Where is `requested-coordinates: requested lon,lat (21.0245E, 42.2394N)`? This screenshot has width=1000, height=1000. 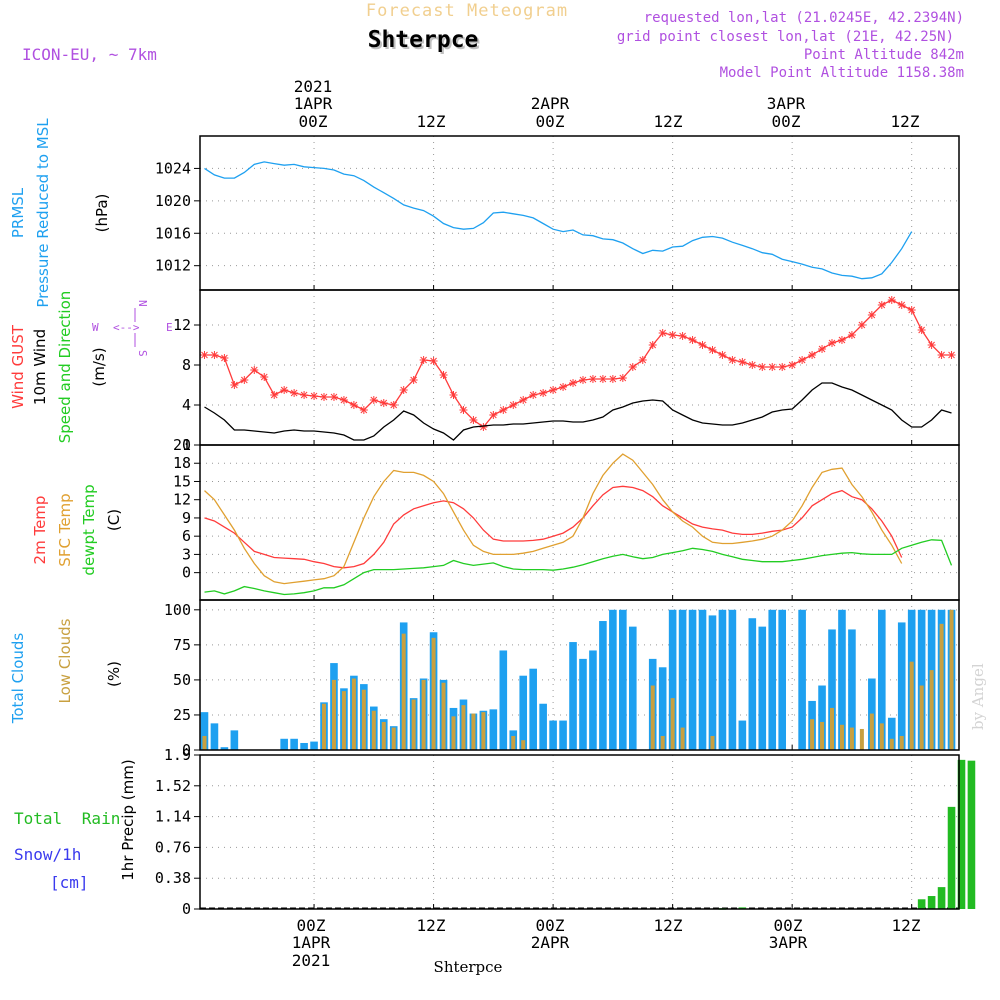
requested-coordinates: requested lon,lat (21.0245E, 42.2394N) is located at coordinates (804, 18).